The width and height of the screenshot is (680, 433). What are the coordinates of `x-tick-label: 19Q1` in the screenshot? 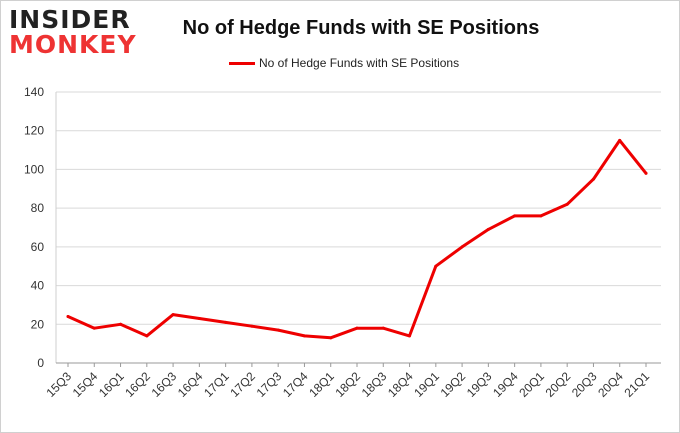 It's located at (426, 384).